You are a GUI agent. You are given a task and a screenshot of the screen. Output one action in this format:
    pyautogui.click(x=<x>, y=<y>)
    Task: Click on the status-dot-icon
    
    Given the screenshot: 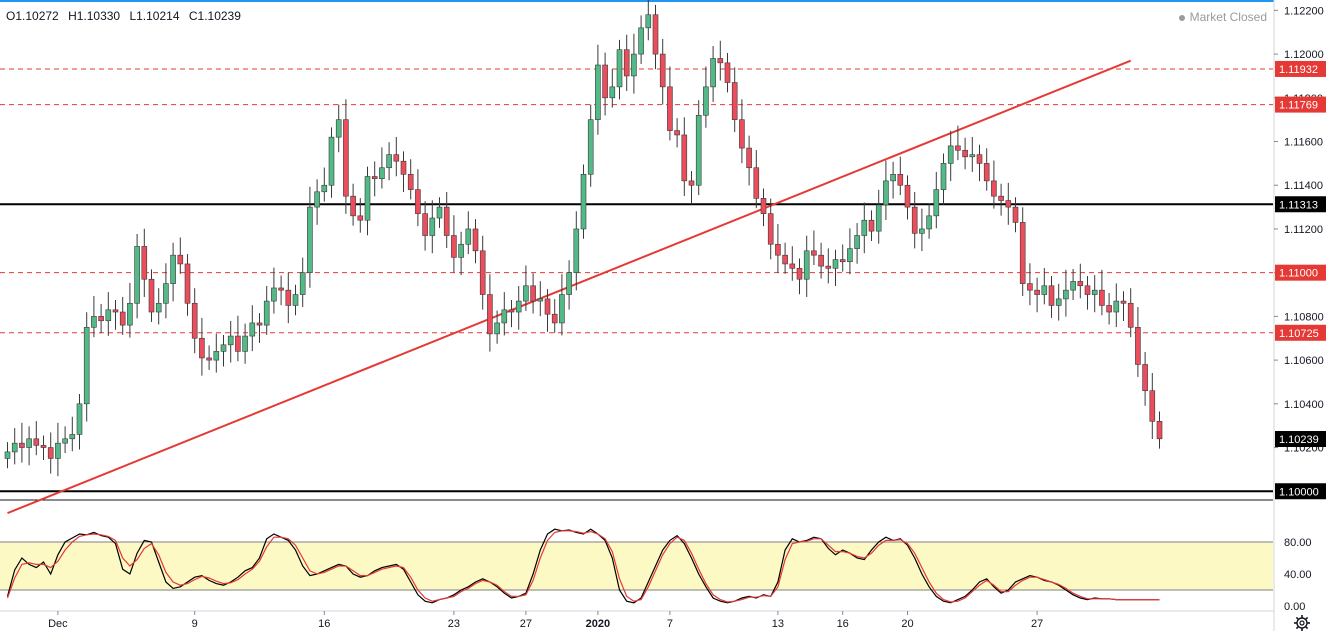 What is the action you would take?
    pyautogui.click(x=1181, y=17)
    